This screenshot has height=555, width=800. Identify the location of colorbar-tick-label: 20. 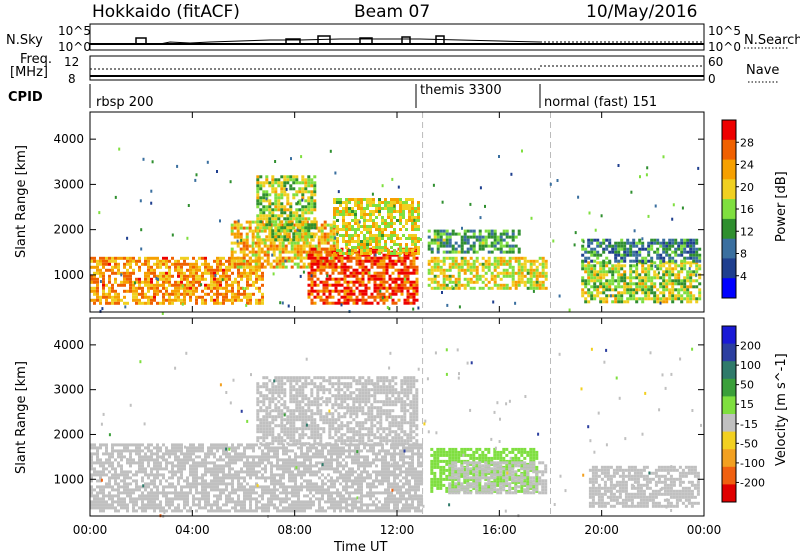
(747, 187).